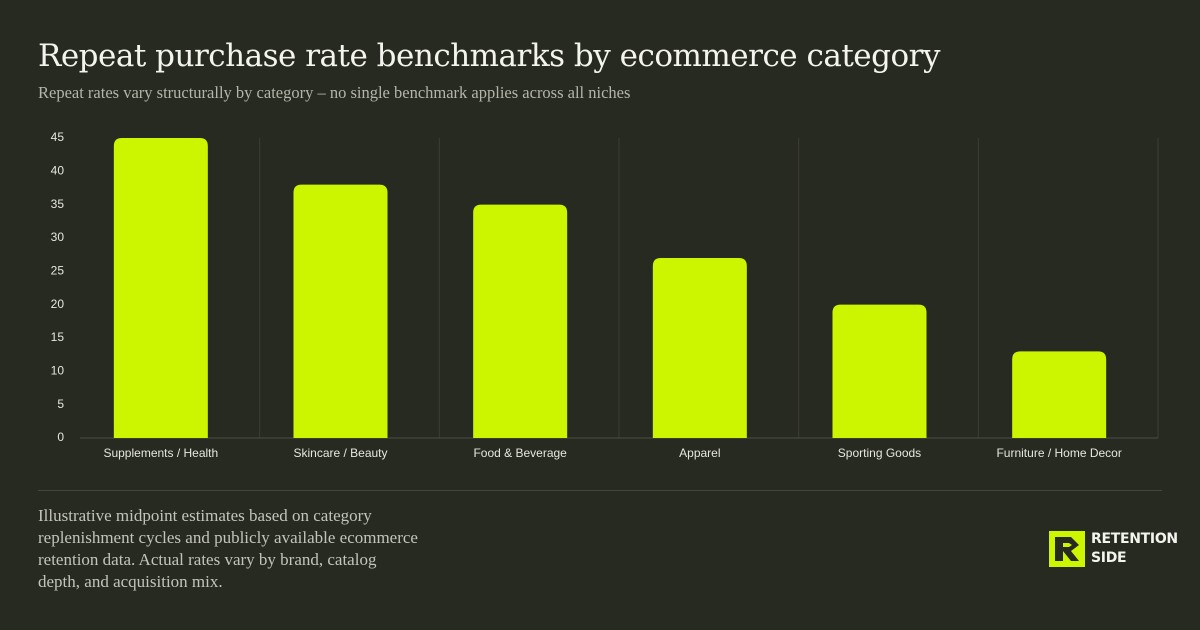 The width and height of the screenshot is (1200, 630). Describe the element at coordinates (879, 453) in the screenshot. I see `x-tick-label: Sporting Goods` at that location.